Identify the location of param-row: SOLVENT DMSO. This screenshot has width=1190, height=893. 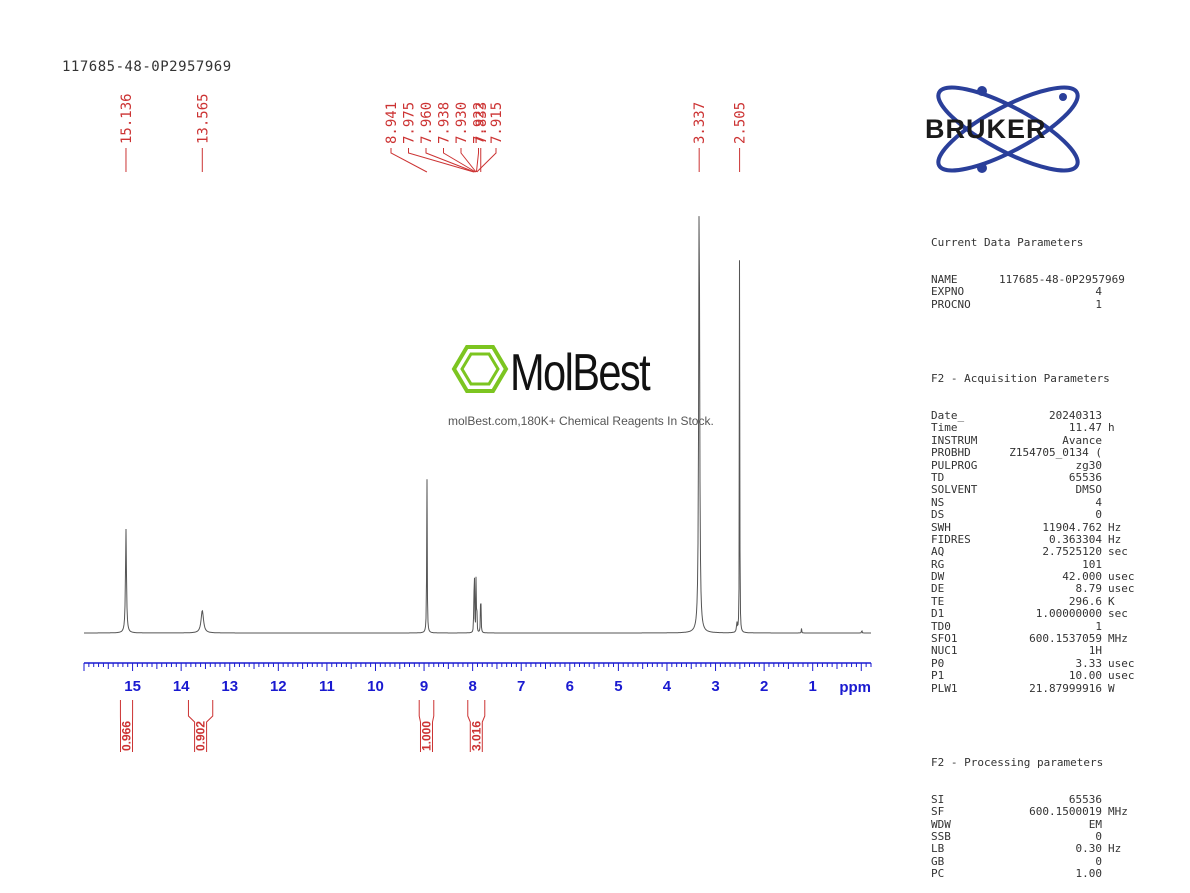
(1039, 489).